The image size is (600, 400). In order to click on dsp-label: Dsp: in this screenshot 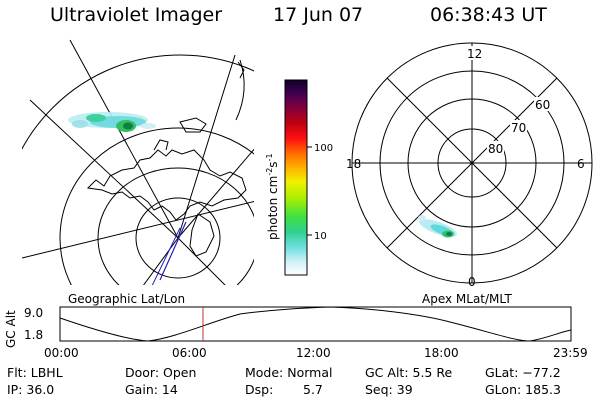, I will do `click(259, 389)`.